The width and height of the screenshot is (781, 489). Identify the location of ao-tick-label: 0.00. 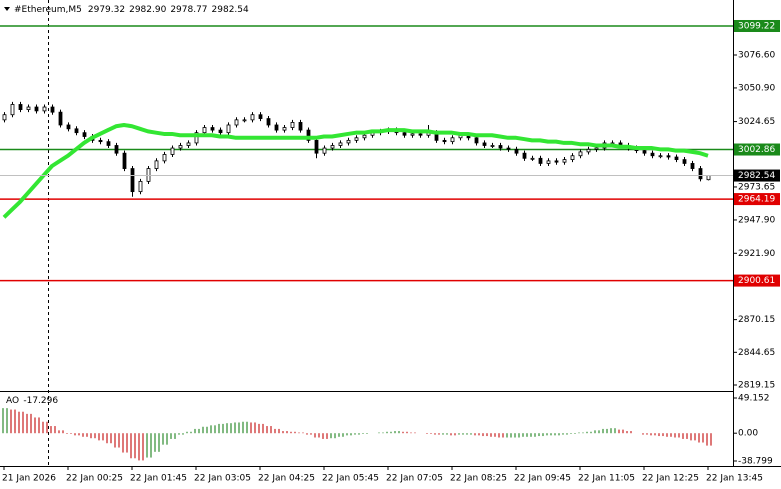
(748, 434).